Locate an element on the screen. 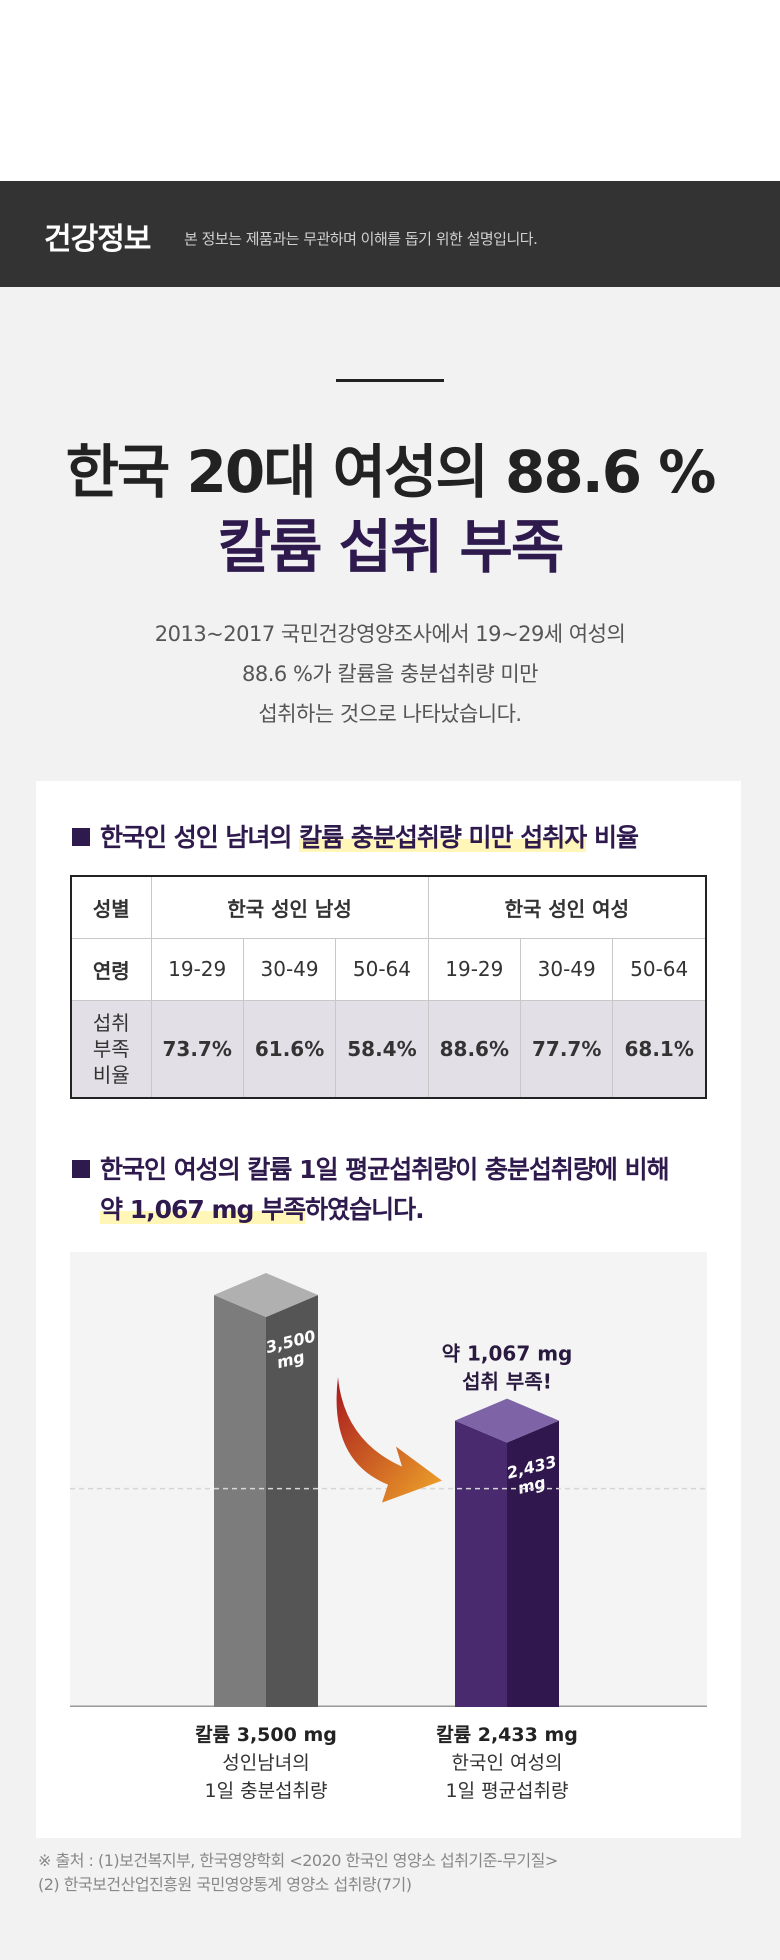 The image size is (780, 1960). top-blank-area is located at coordinates (390, 90).